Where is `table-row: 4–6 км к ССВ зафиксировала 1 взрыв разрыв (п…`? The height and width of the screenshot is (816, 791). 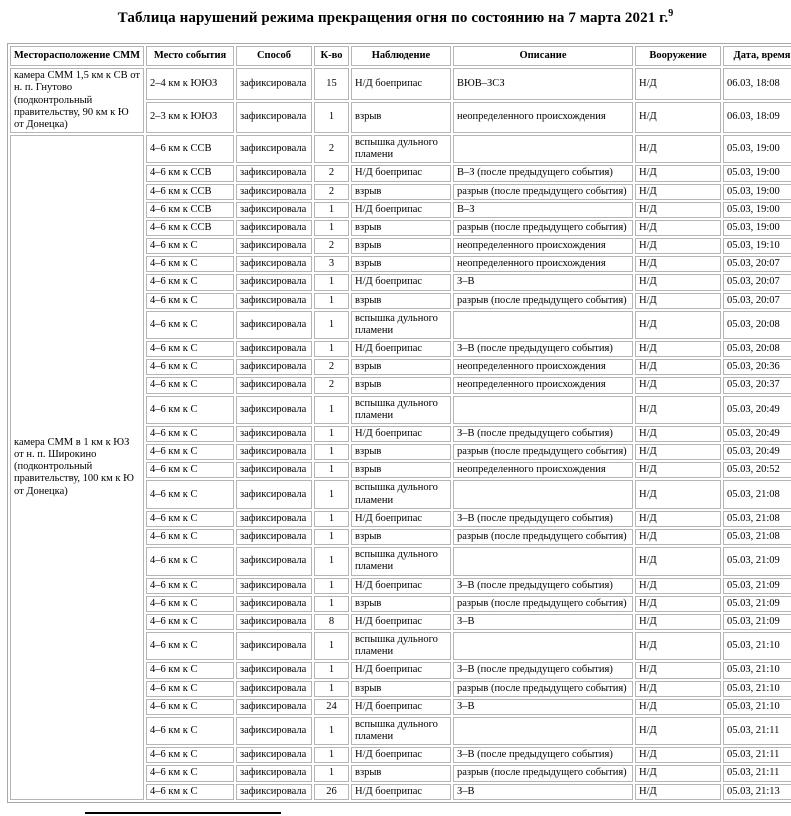 table-row: 4–6 км к ССВ зафиксировала 1 взрыв разрыв (п… is located at coordinates (400, 228).